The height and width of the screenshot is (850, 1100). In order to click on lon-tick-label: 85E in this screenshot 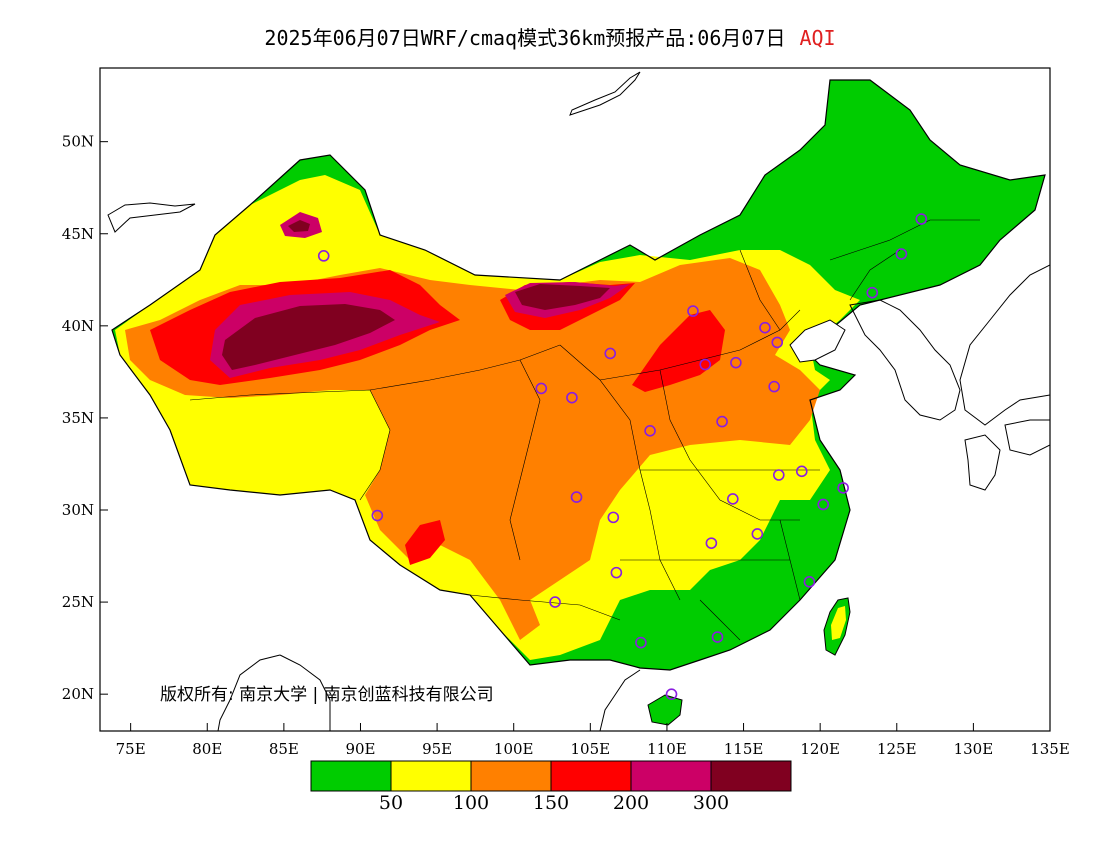, I will do `click(284, 749)`.